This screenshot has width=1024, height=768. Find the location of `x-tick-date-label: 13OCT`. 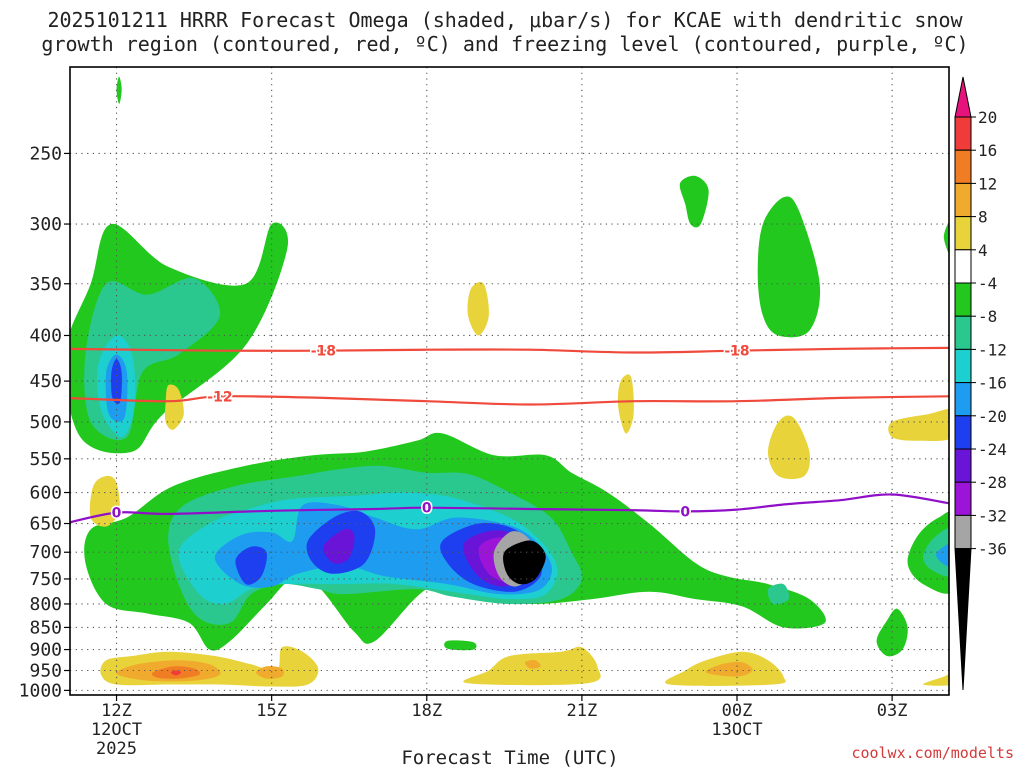

x-tick-date-label: 13OCT is located at coordinates (736, 730).